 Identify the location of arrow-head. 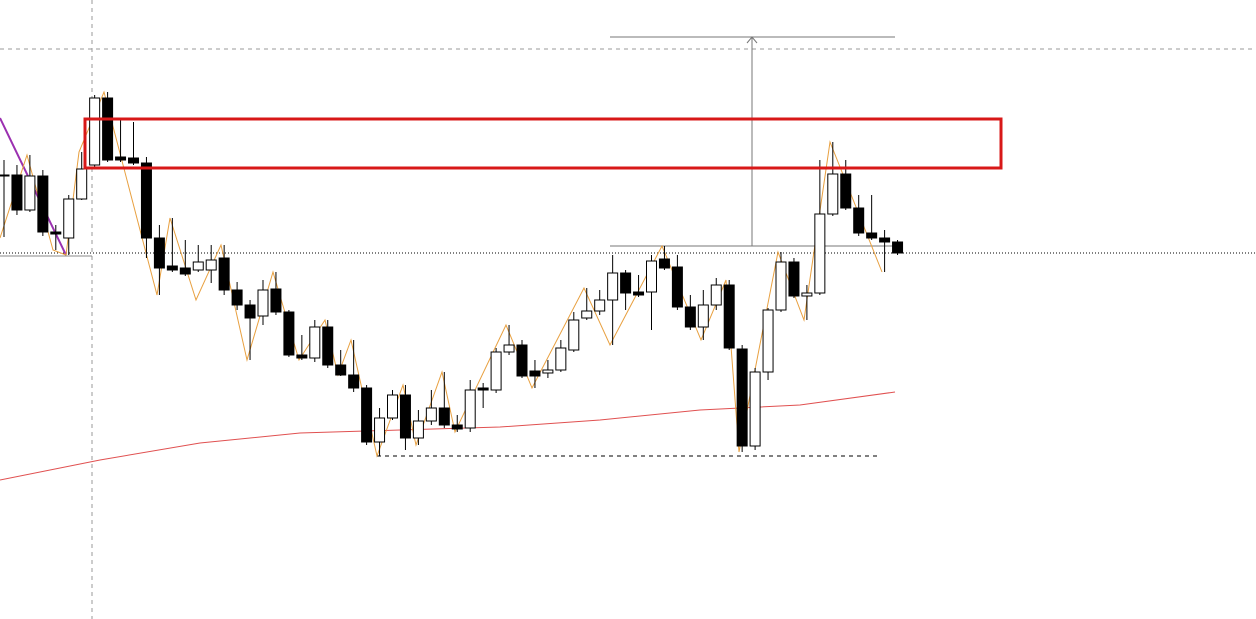
(752, 40).